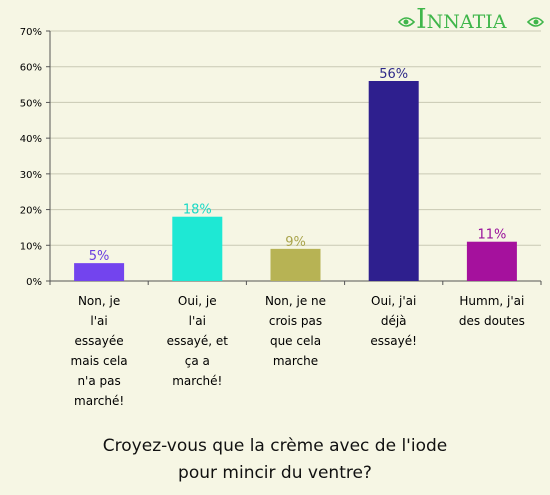  I want to click on chart-title-line: Croyez-vous que la crème avec de l'iode, so click(275, 446).